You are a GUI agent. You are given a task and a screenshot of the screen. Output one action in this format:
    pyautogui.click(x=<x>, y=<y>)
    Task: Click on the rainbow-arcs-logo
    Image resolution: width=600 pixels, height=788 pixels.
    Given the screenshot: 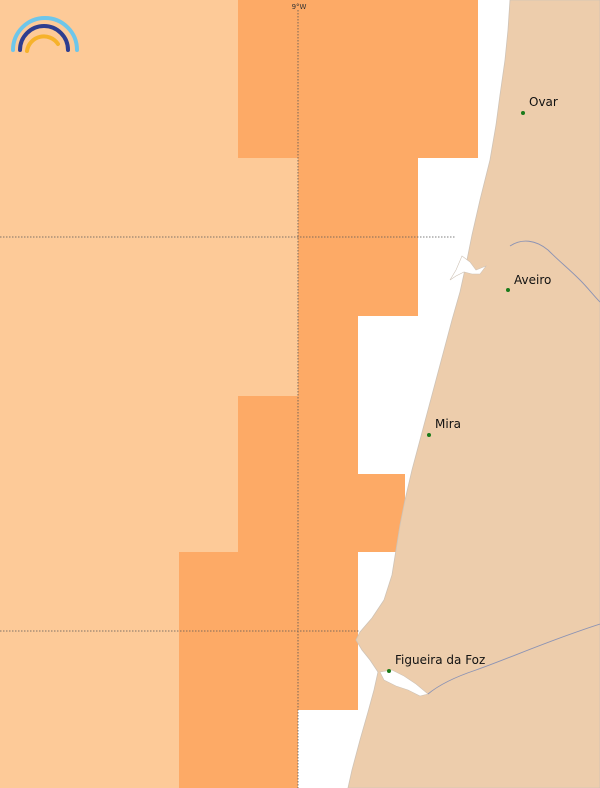 What is the action you would take?
    pyautogui.click(x=45, y=34)
    